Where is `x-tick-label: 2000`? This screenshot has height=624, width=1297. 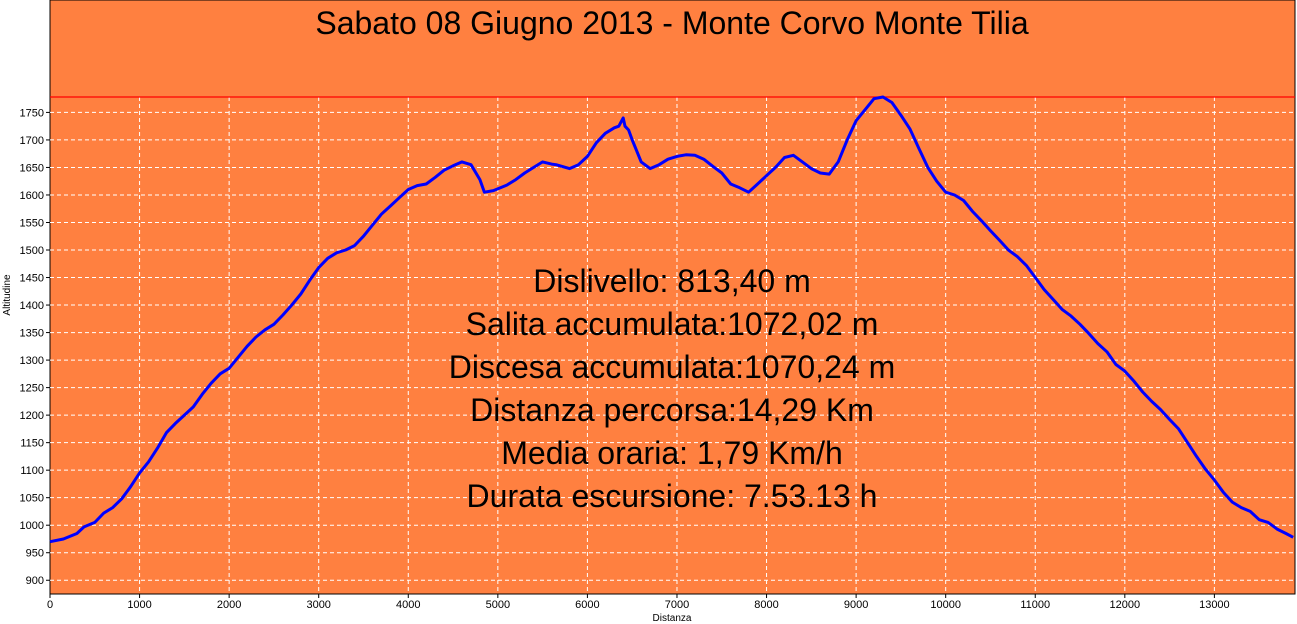
x-tick-label: 2000 is located at coordinates (229, 605).